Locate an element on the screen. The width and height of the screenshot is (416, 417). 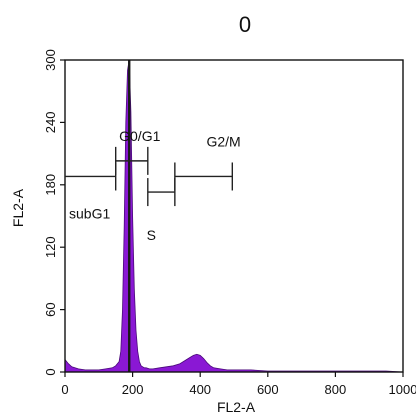
x-tick-label: 800 is located at coordinates (336, 389).